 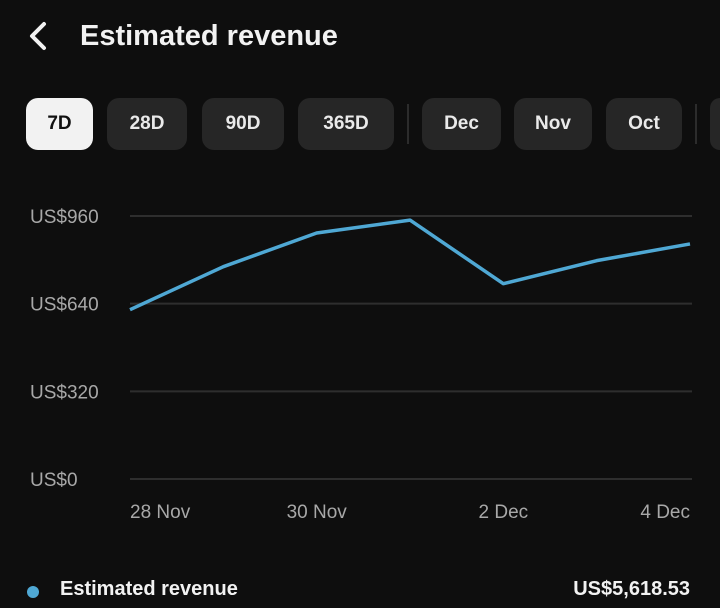 I want to click on y-tick-label: US$320, so click(x=64, y=392).